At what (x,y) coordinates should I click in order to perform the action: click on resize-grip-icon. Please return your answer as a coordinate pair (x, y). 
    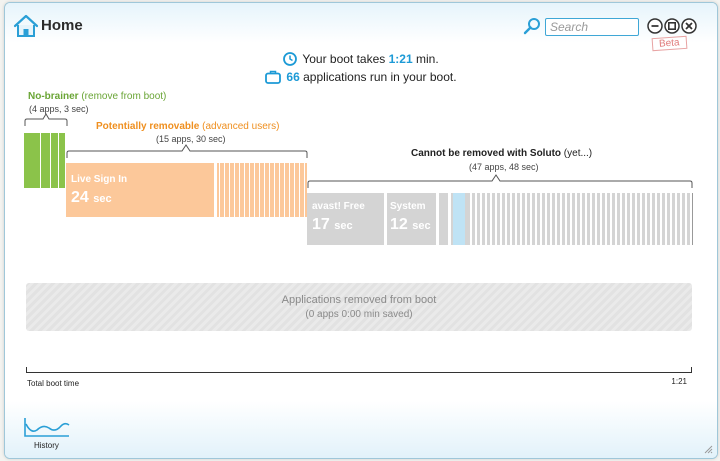
    Looking at the image, I should click on (708, 449).